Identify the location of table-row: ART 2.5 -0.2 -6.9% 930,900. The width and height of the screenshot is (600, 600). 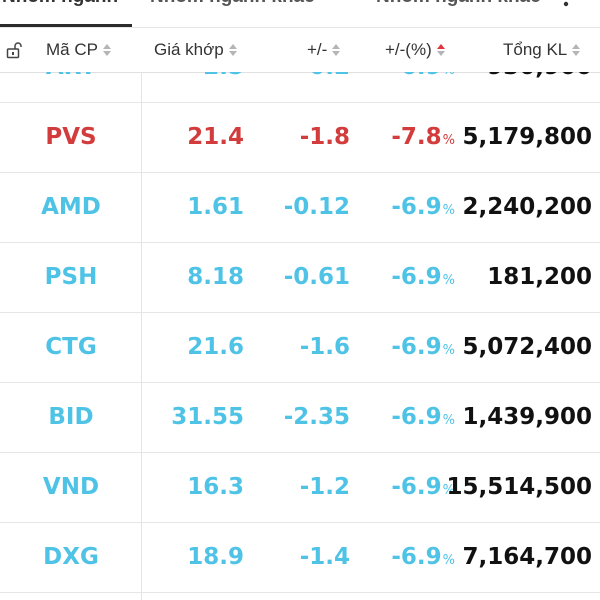
(300, 87).